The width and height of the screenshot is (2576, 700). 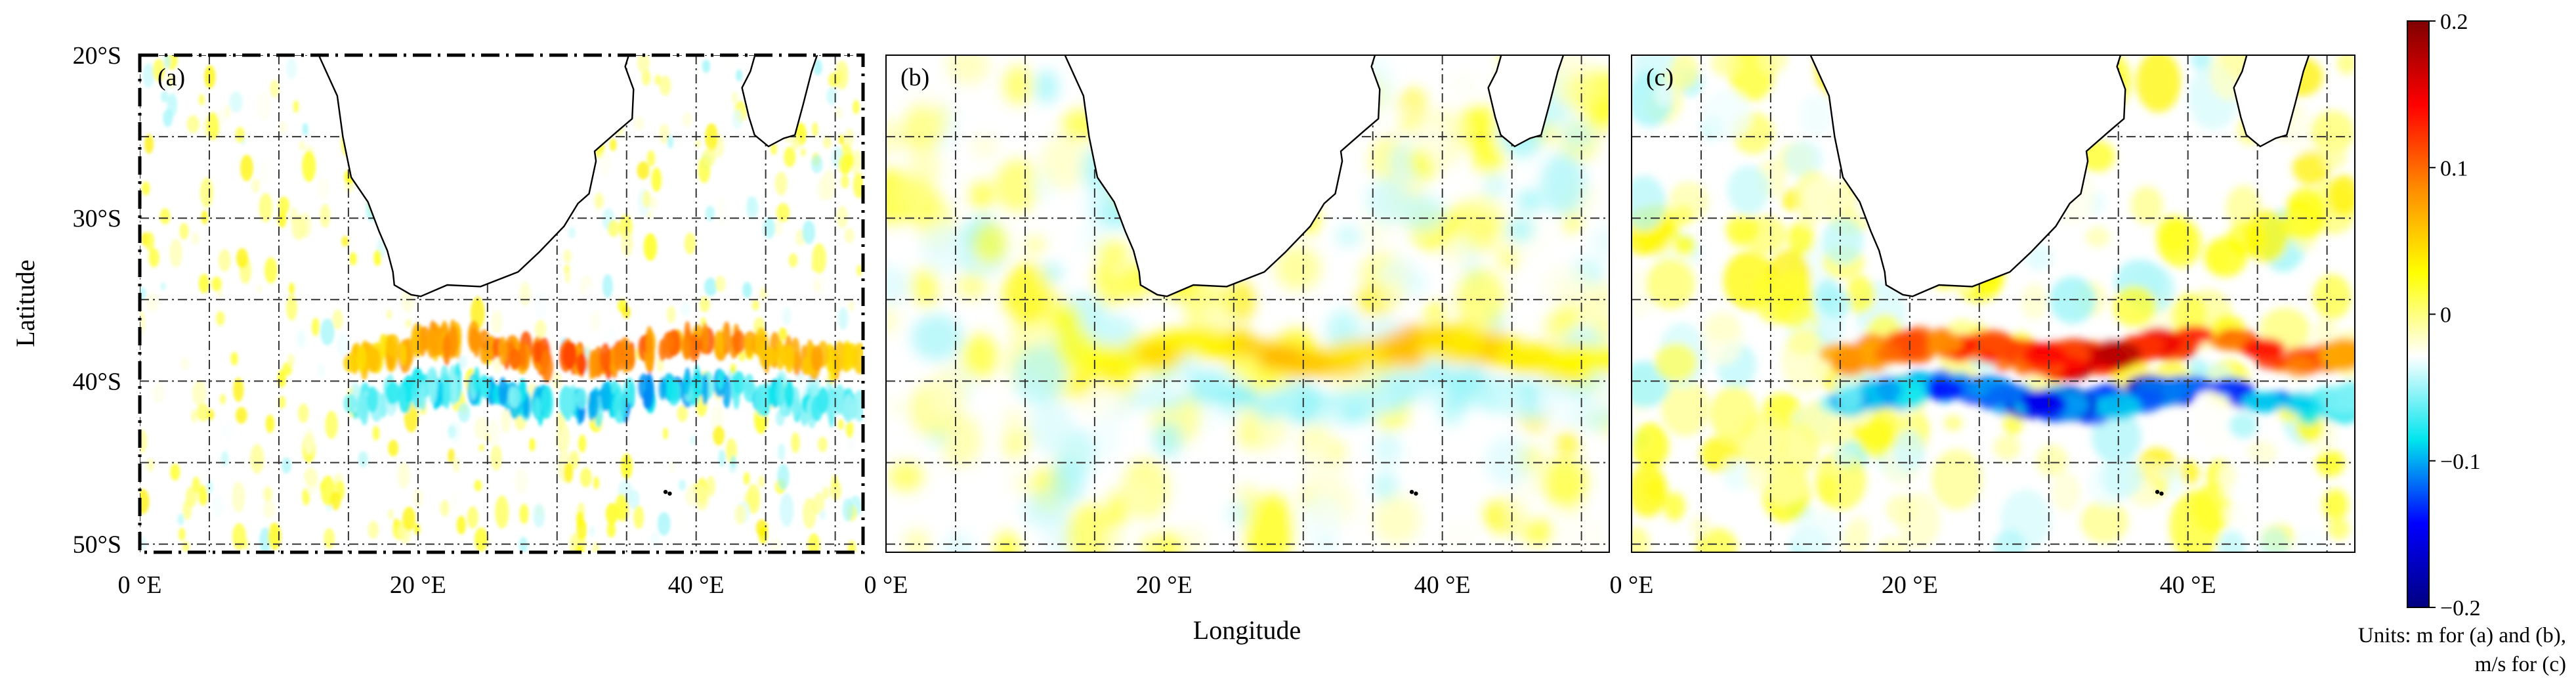 What do you see at coordinates (2444, 315) in the screenshot?
I see `colorbar: 0.2 0.1 0 −0.1 −0.2` at bounding box center [2444, 315].